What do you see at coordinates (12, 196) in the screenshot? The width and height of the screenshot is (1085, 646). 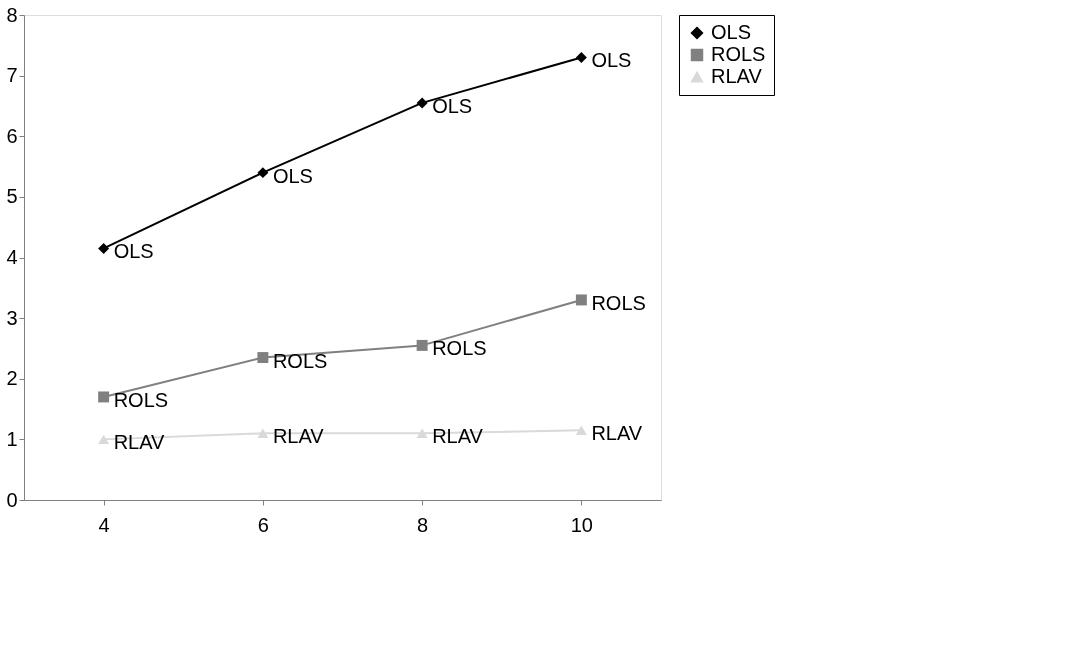 I see `y-tick-label: 5` at bounding box center [12, 196].